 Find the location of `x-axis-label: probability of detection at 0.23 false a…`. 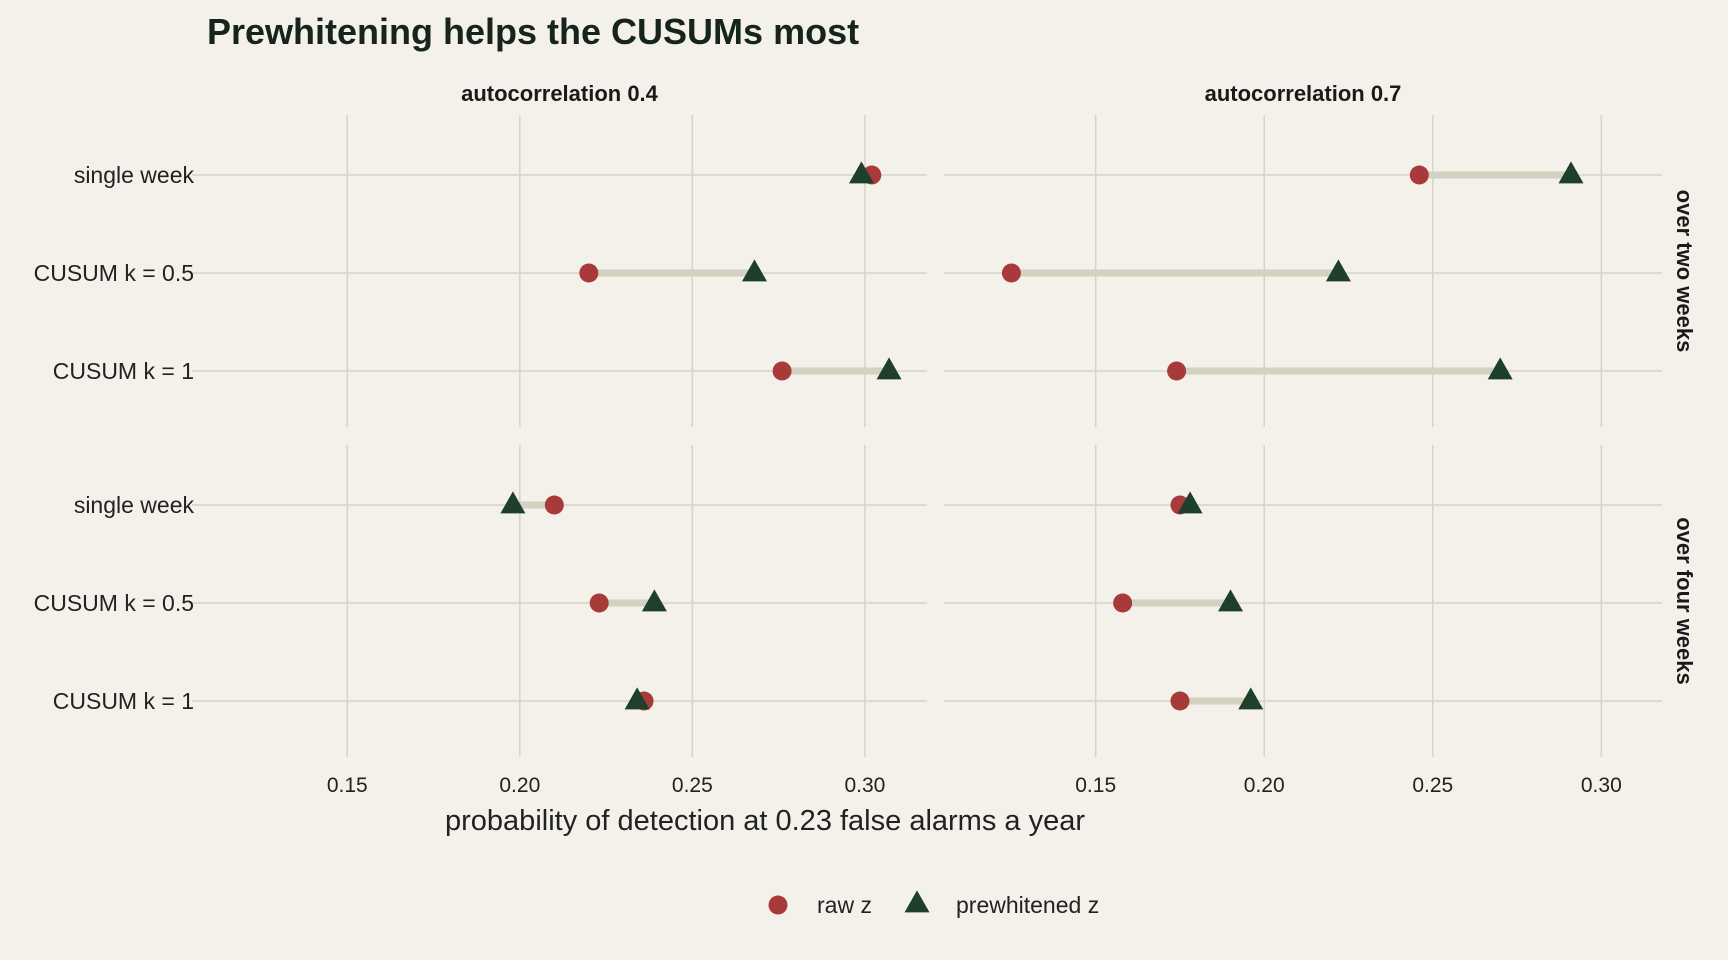

x-axis-label: probability of detection at 0.23 false a… is located at coordinates (765, 821).